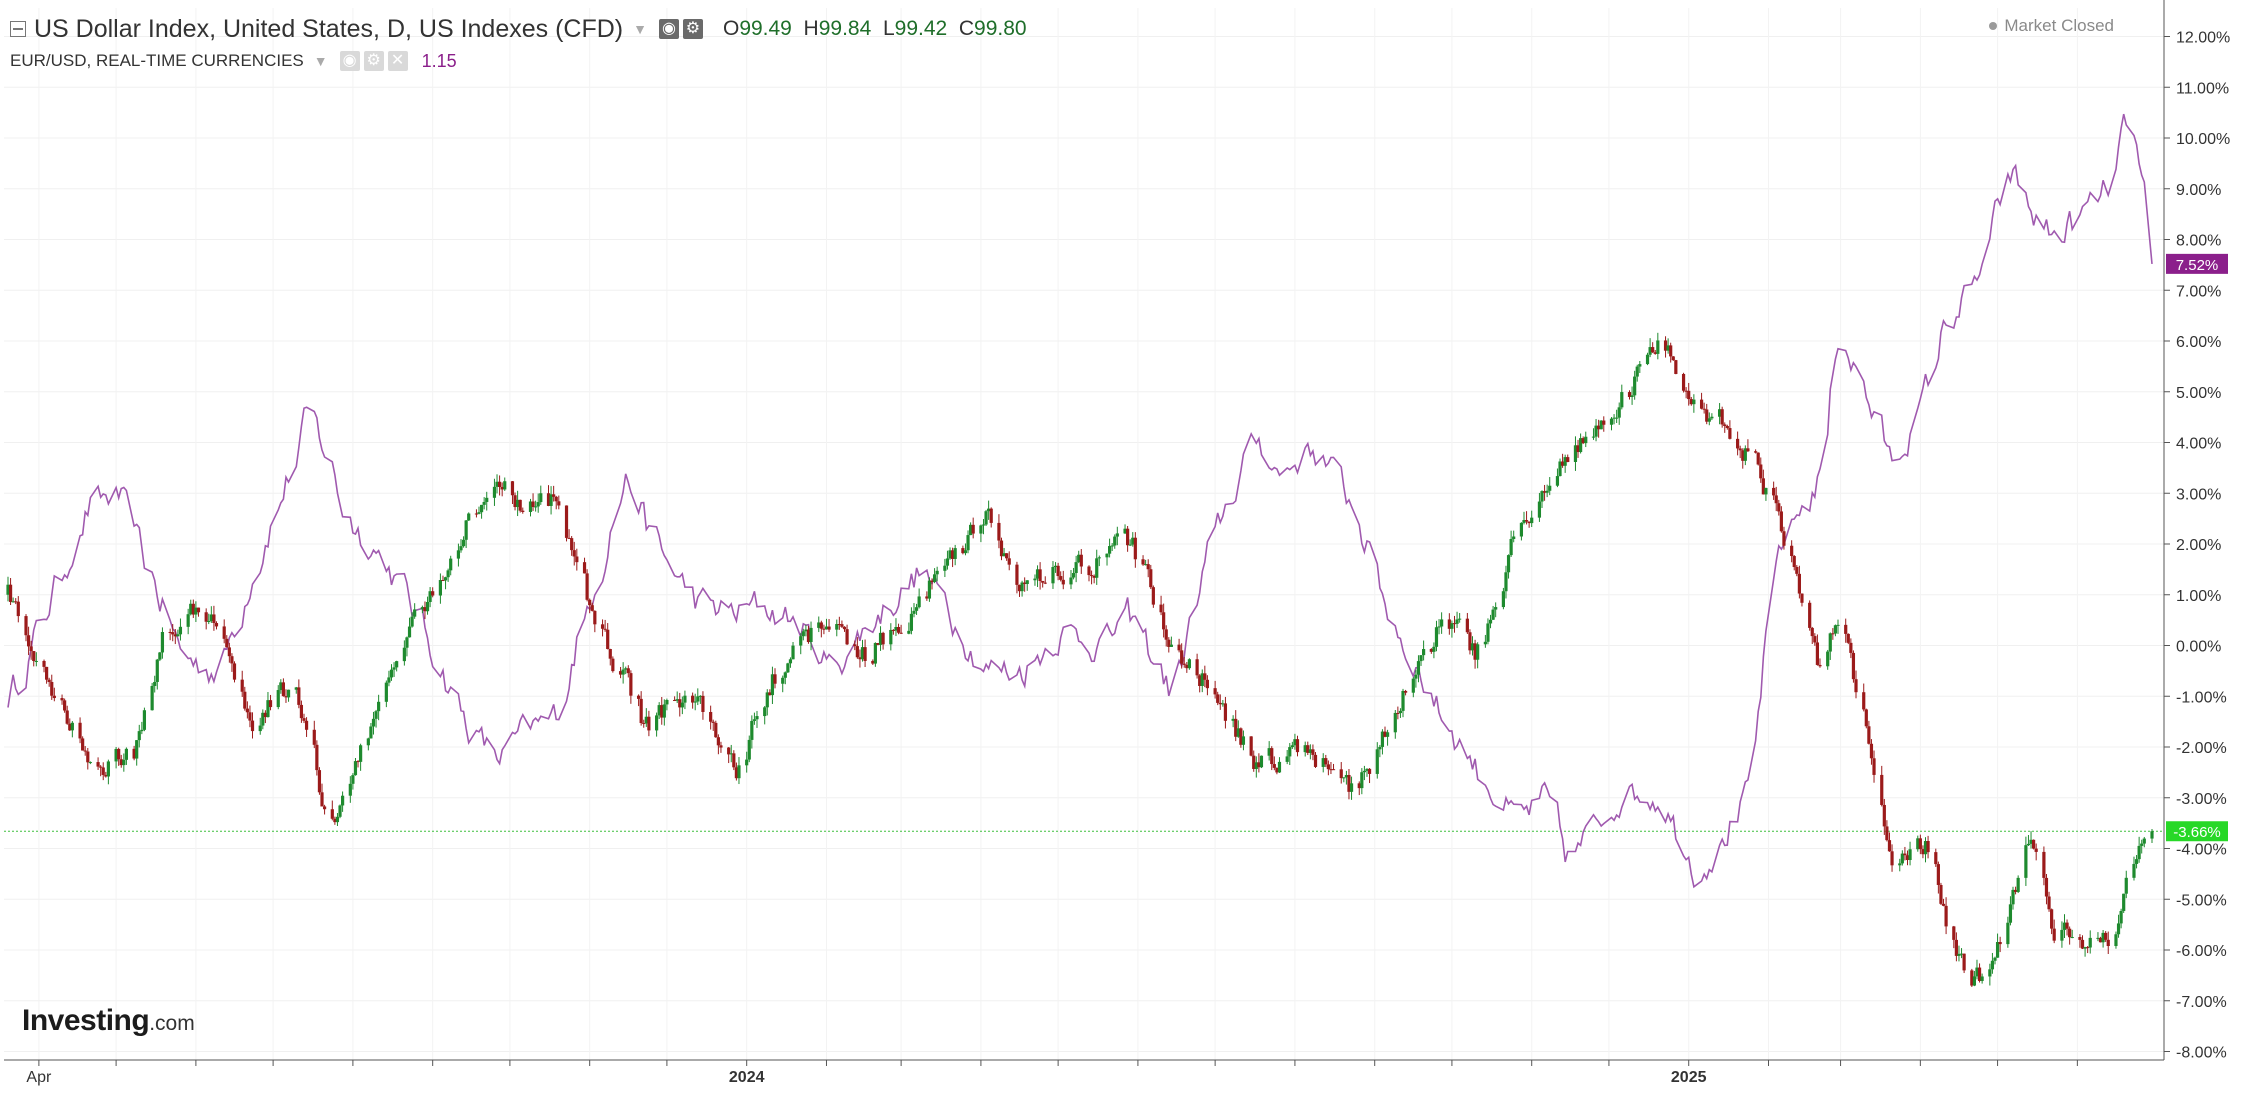 The image size is (2244, 1093). What do you see at coordinates (108, 1021) in the screenshot?
I see `investing-logo: Investing.com` at bounding box center [108, 1021].